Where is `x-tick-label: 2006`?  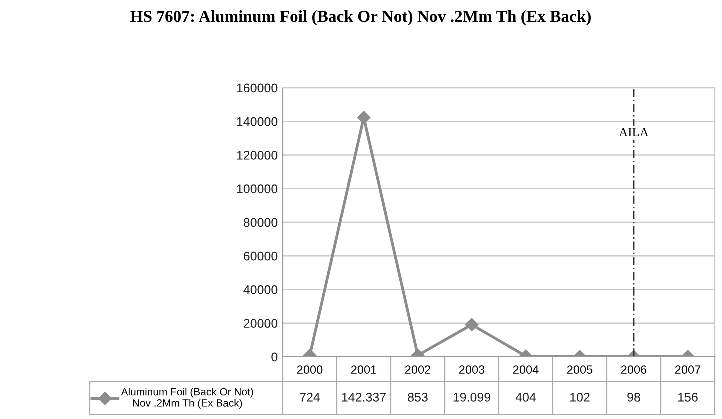 x-tick-label: 2006 is located at coordinates (634, 370).